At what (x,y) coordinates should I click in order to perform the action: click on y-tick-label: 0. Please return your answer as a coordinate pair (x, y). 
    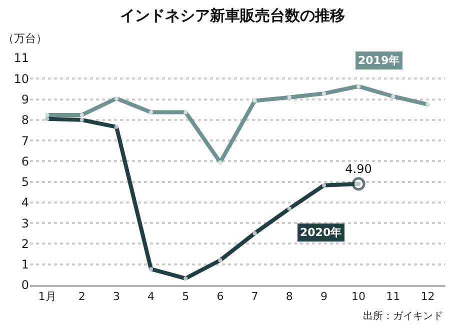
    Looking at the image, I should click on (25, 285).